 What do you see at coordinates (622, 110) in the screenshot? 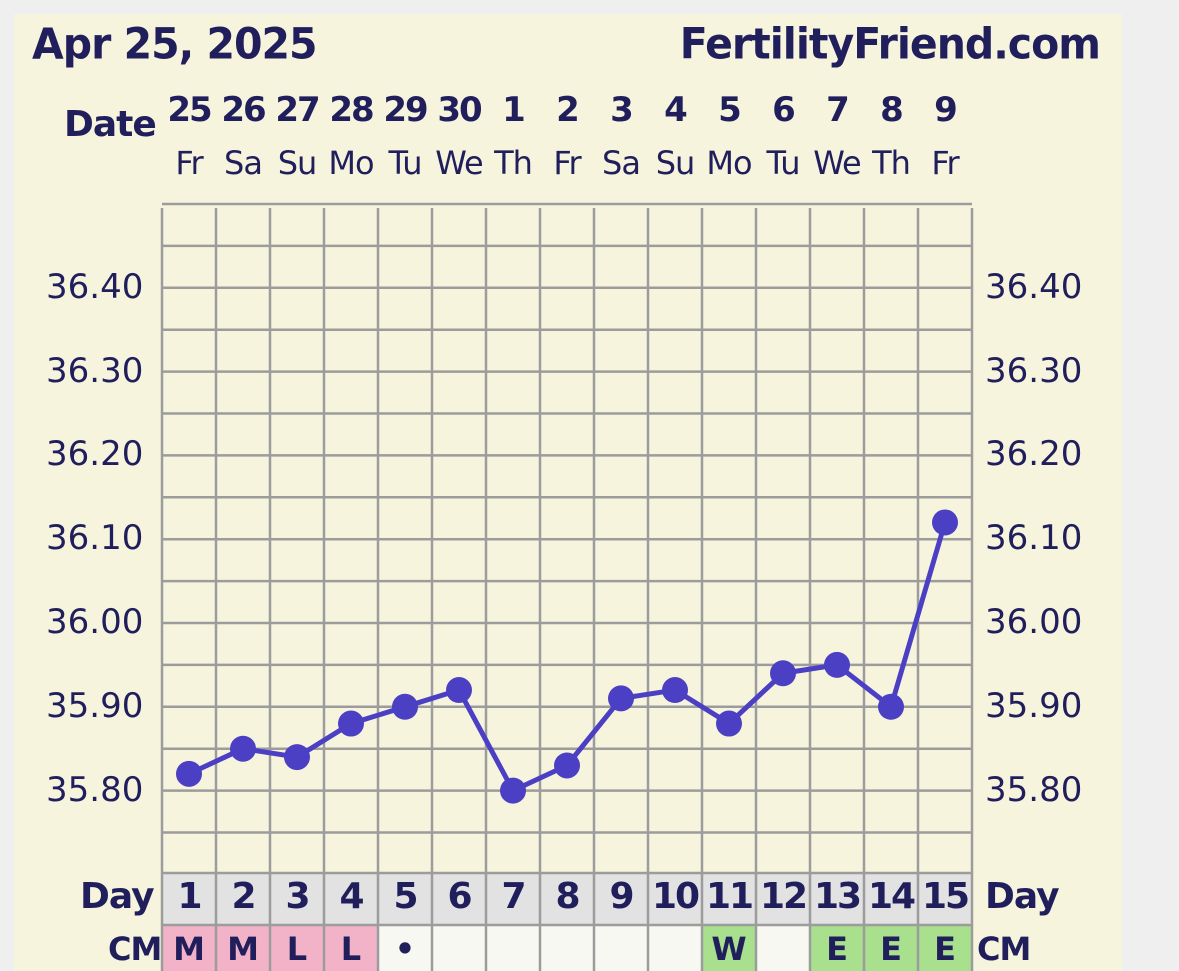
I see `date-label: 3` at bounding box center [622, 110].